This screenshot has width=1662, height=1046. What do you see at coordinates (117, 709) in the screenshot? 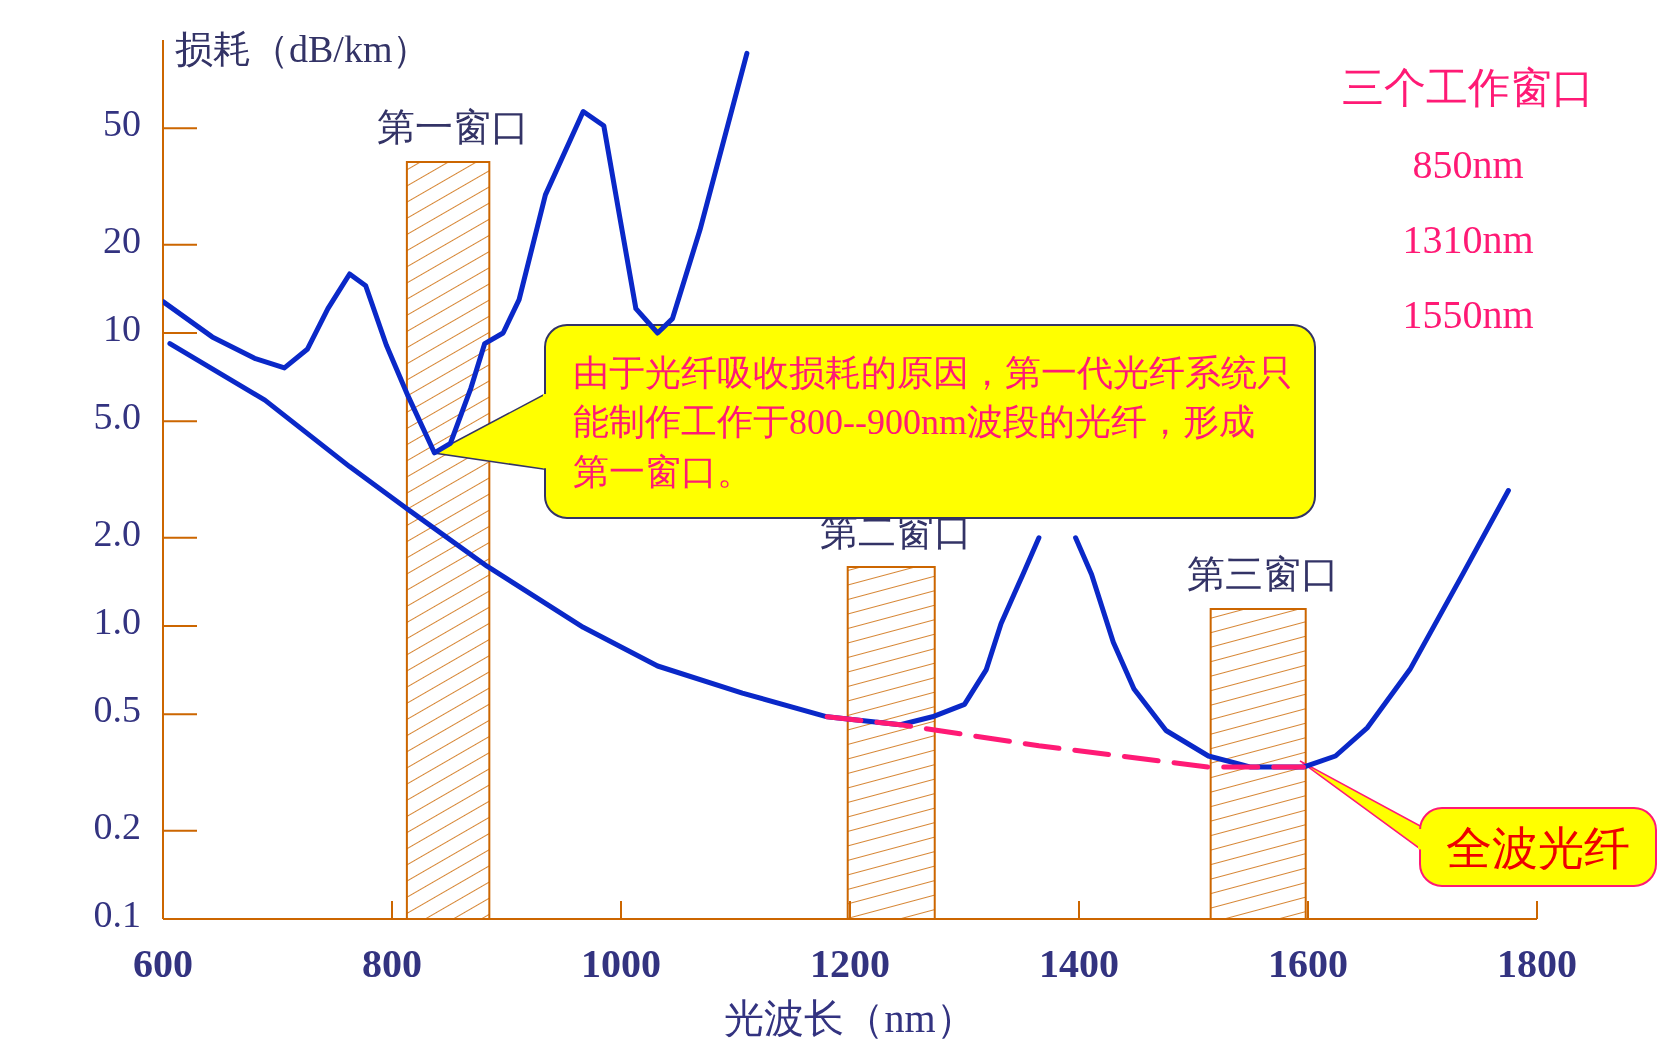
I see `y-tick-label: 0.5` at bounding box center [117, 709].